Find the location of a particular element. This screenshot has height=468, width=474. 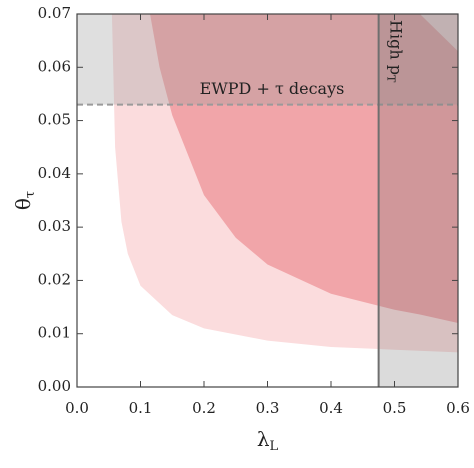

y-axis-symbol: θ is located at coordinates (23, 204).